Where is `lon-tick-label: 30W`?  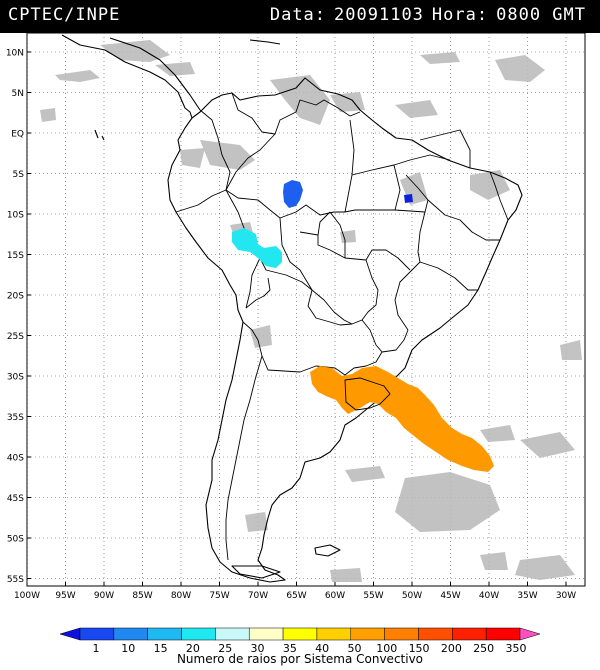 lon-tick-label: 30W is located at coordinates (566, 596).